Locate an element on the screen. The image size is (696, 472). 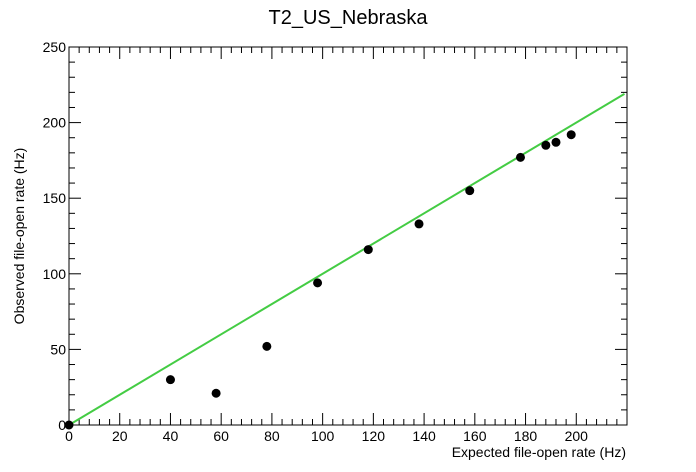
chart-title: T2_US_Nebraska is located at coordinates (349, 18).